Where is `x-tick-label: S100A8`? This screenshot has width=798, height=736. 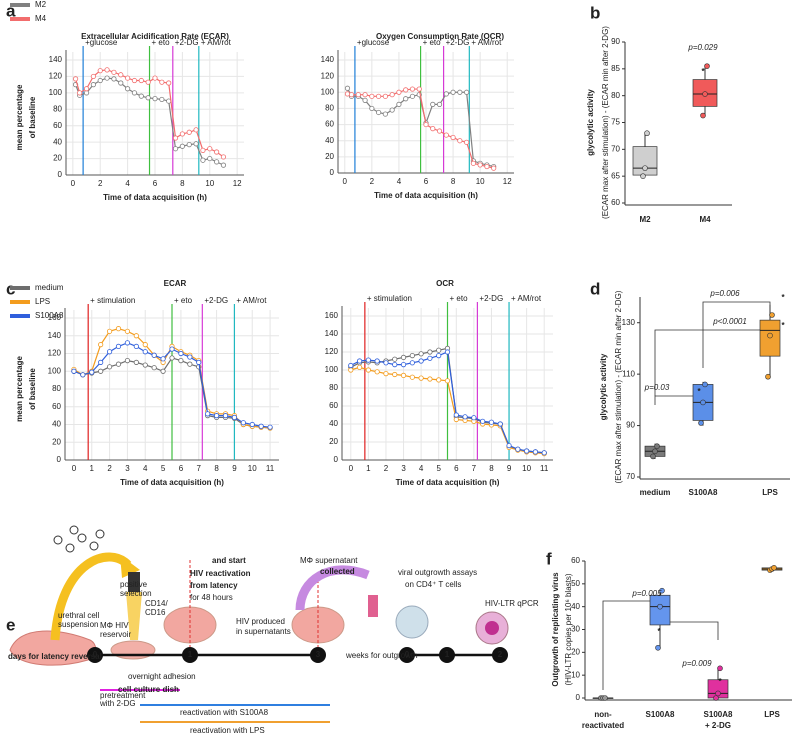 x-tick-label: S100A8 is located at coordinates (718, 714).